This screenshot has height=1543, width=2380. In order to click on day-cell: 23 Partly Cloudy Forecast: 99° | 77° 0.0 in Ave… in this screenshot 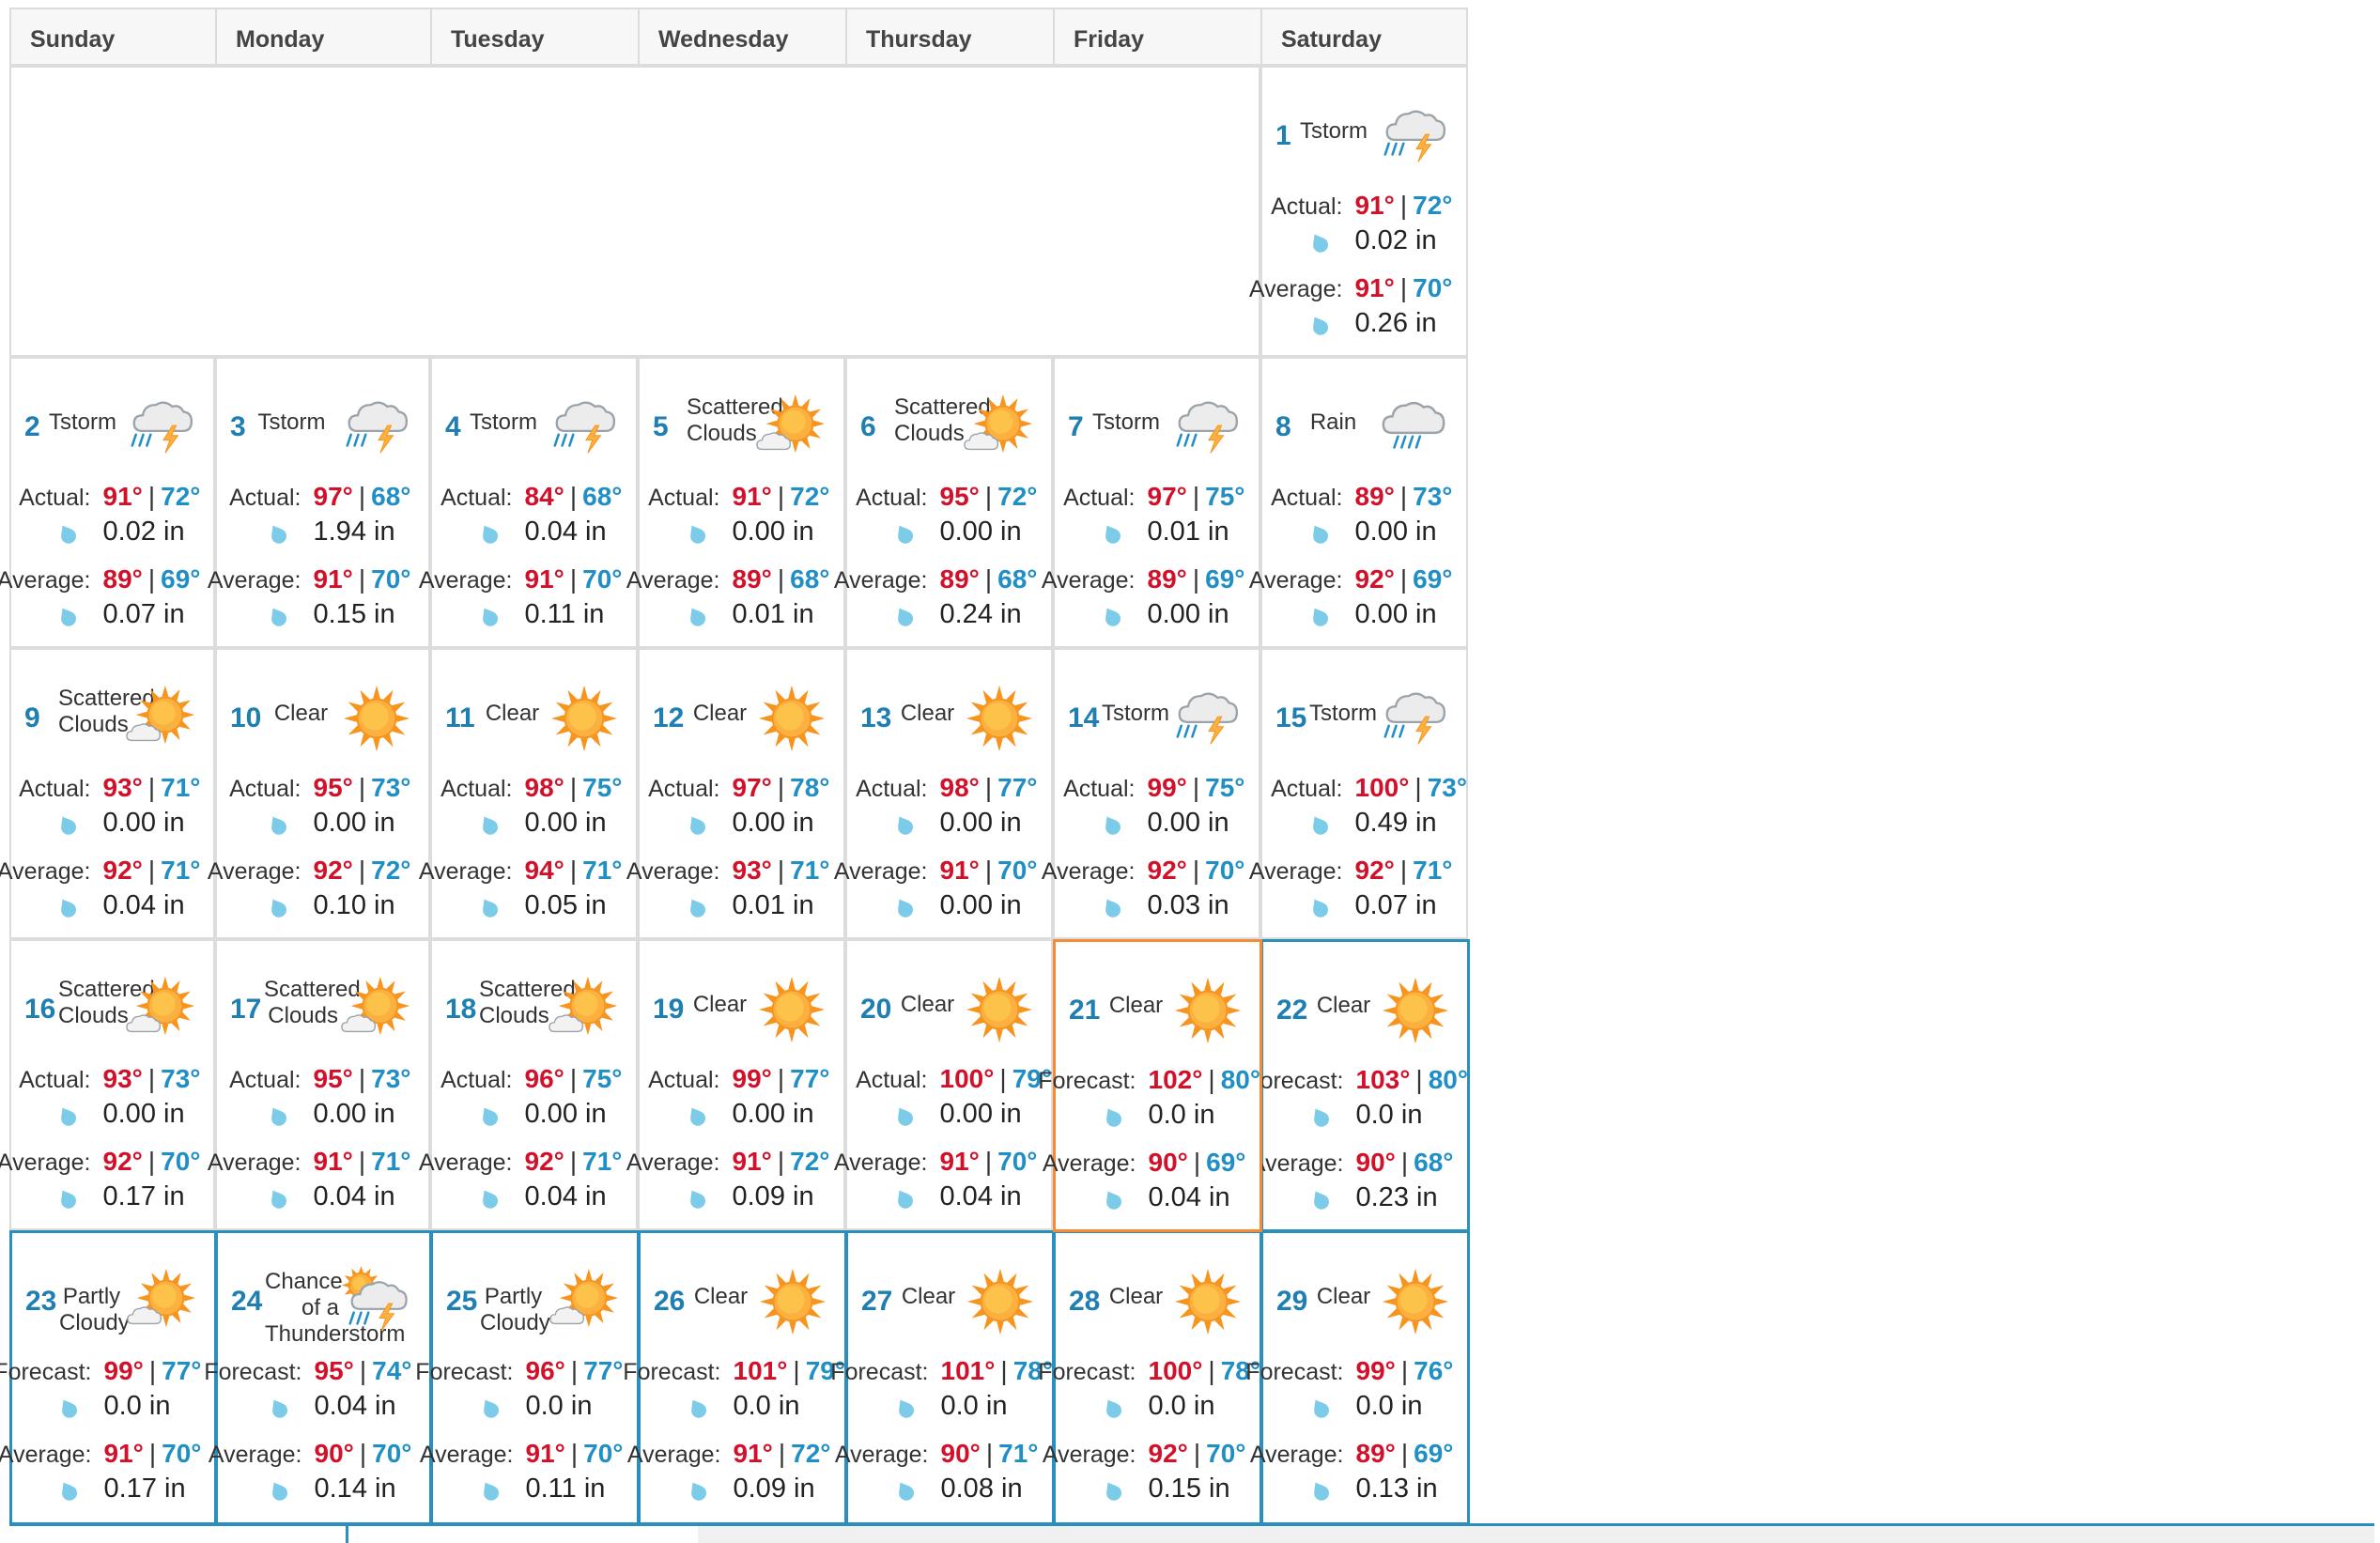, I will do `click(108, 1377)`.